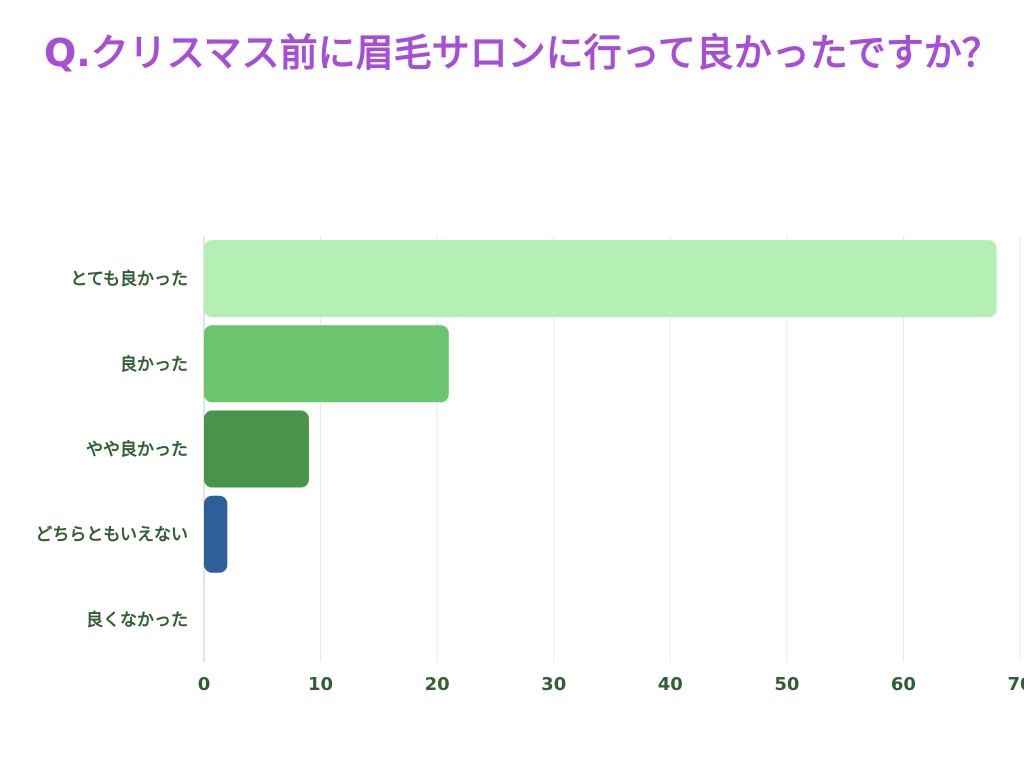  Describe the element at coordinates (137, 449) in the screenshot. I see `category-label: やや良かった` at that location.